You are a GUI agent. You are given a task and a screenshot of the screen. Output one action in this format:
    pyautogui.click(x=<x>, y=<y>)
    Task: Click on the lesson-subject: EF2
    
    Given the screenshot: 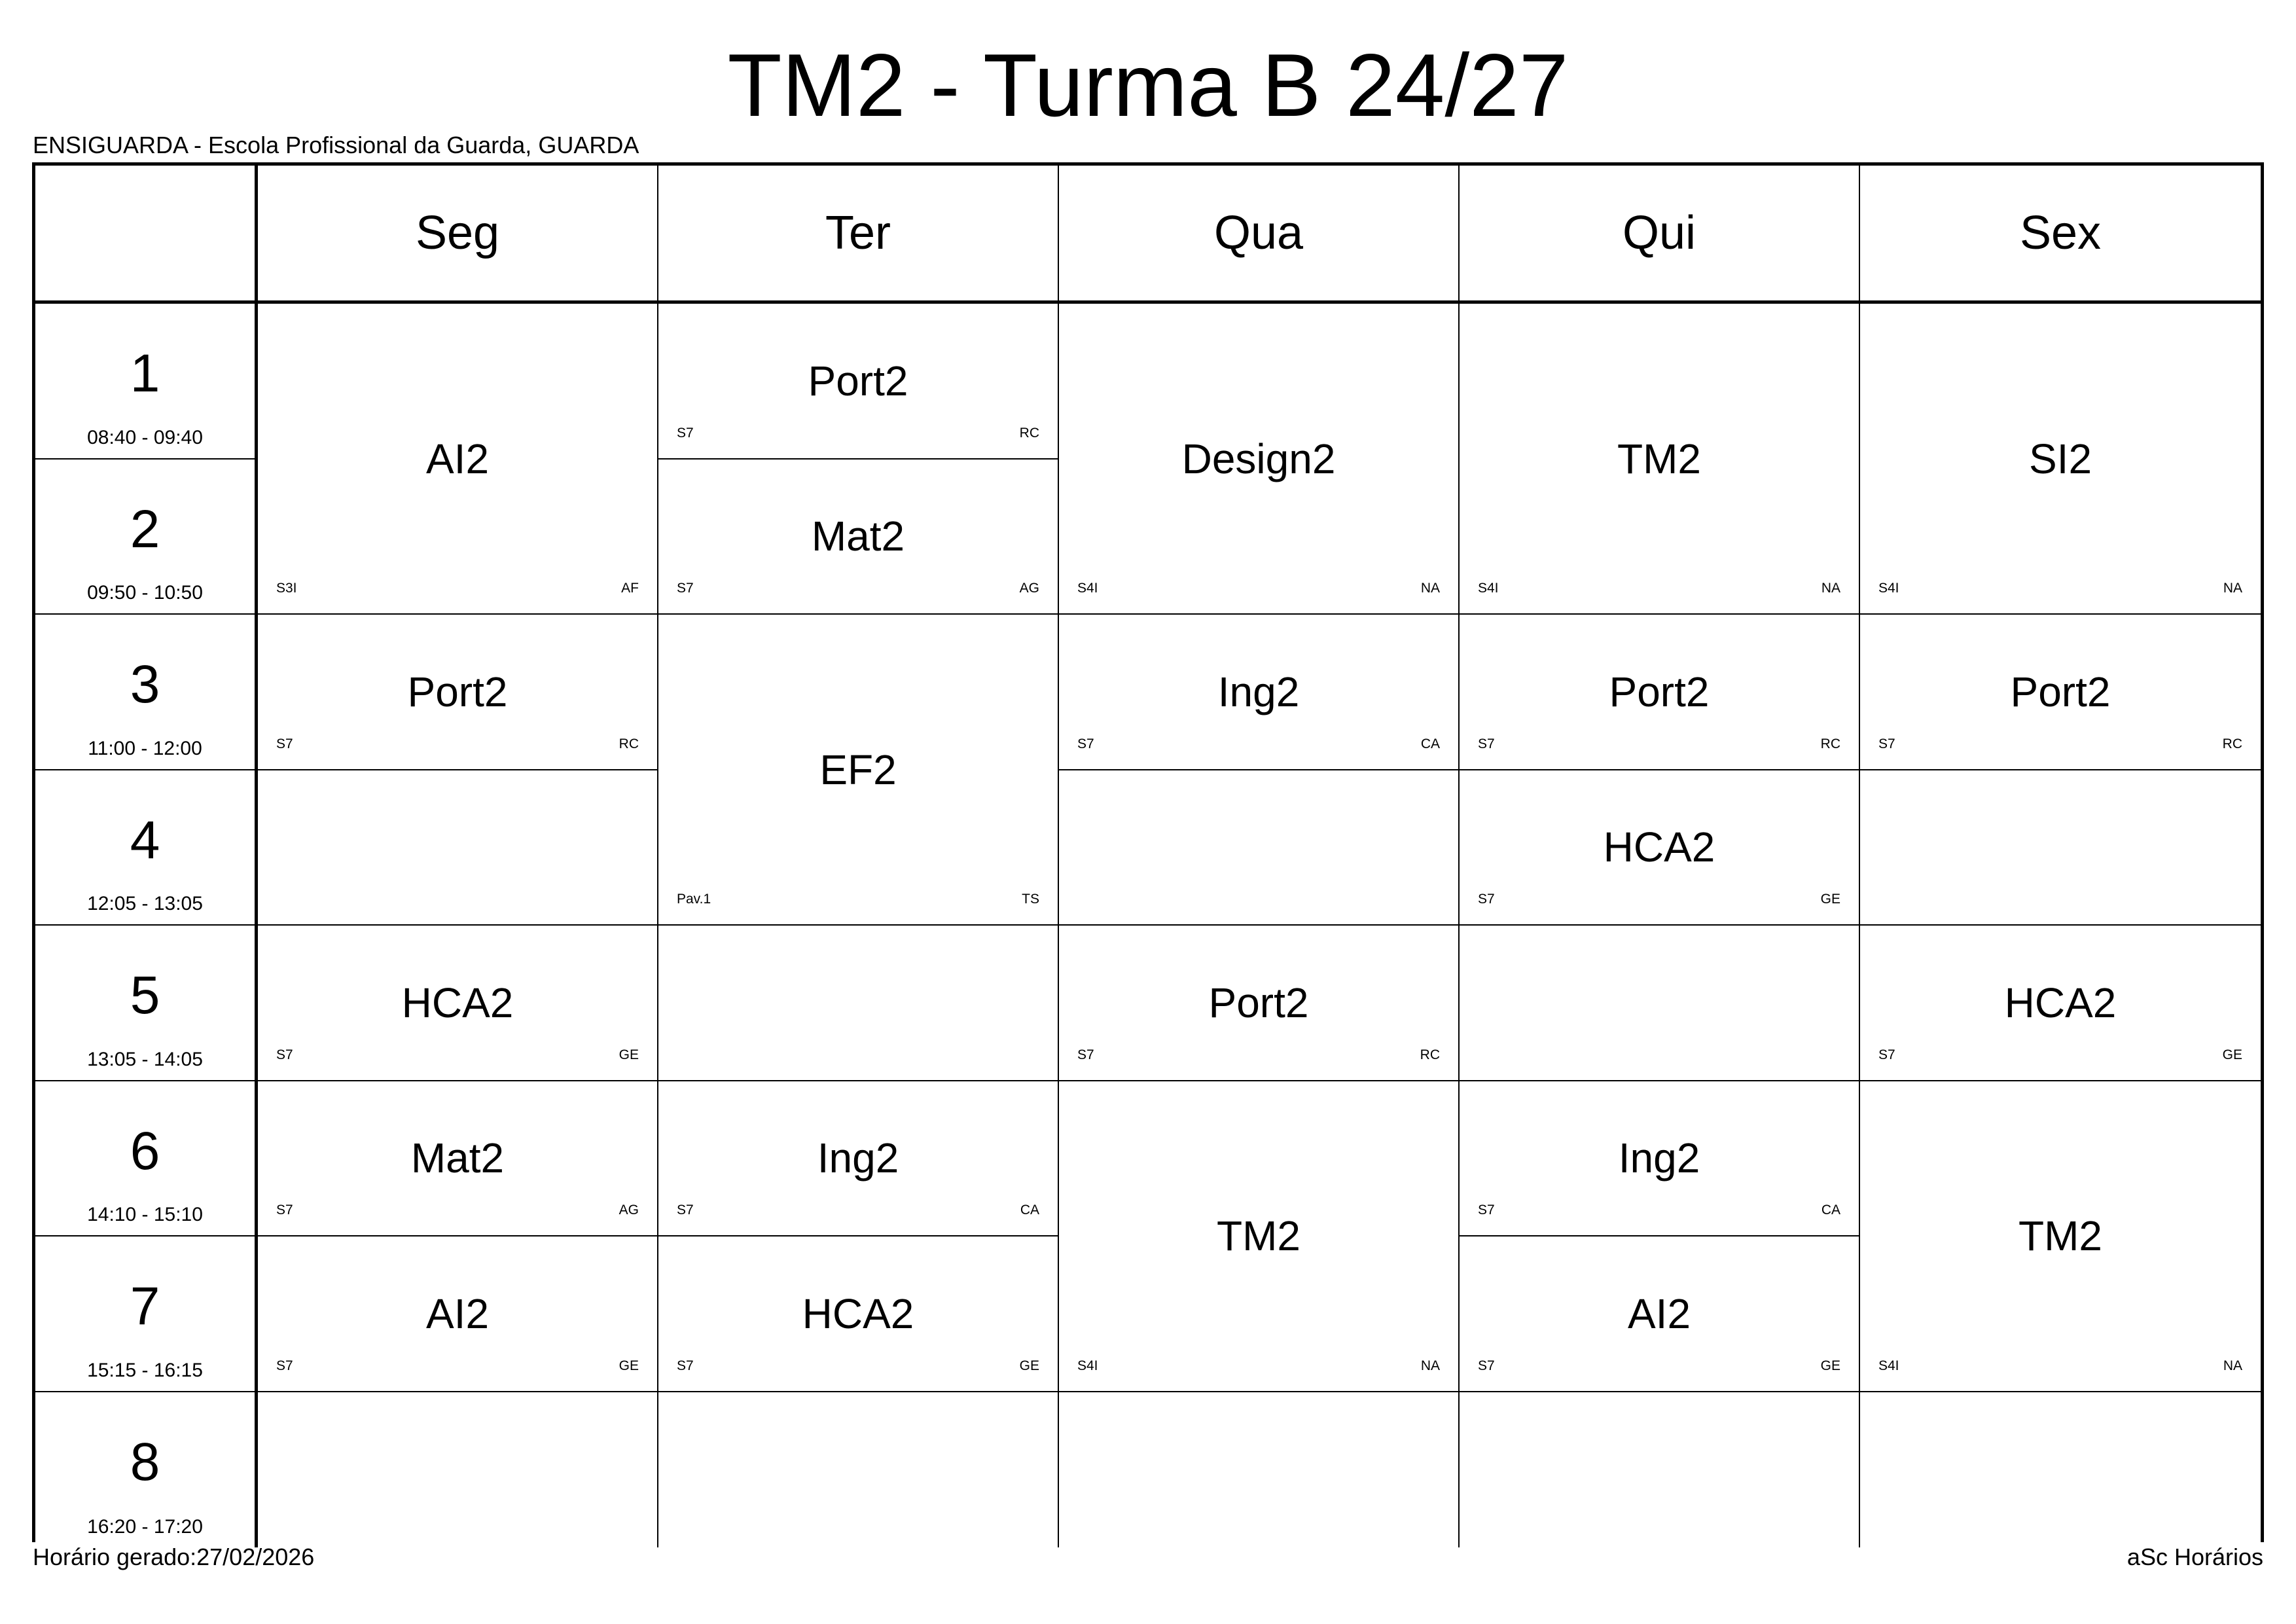 What is the action you would take?
    pyautogui.click(x=858, y=769)
    